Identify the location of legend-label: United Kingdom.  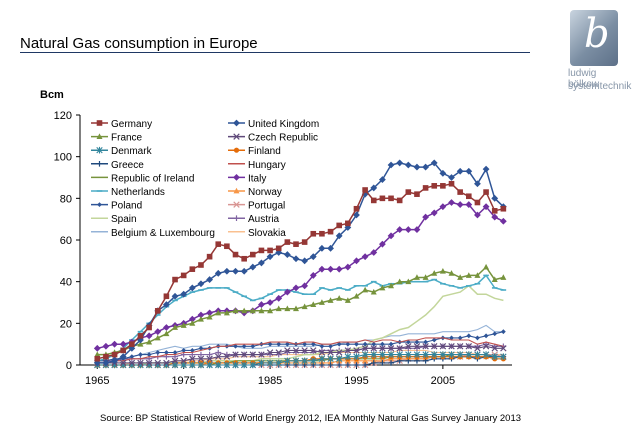
(283, 124).